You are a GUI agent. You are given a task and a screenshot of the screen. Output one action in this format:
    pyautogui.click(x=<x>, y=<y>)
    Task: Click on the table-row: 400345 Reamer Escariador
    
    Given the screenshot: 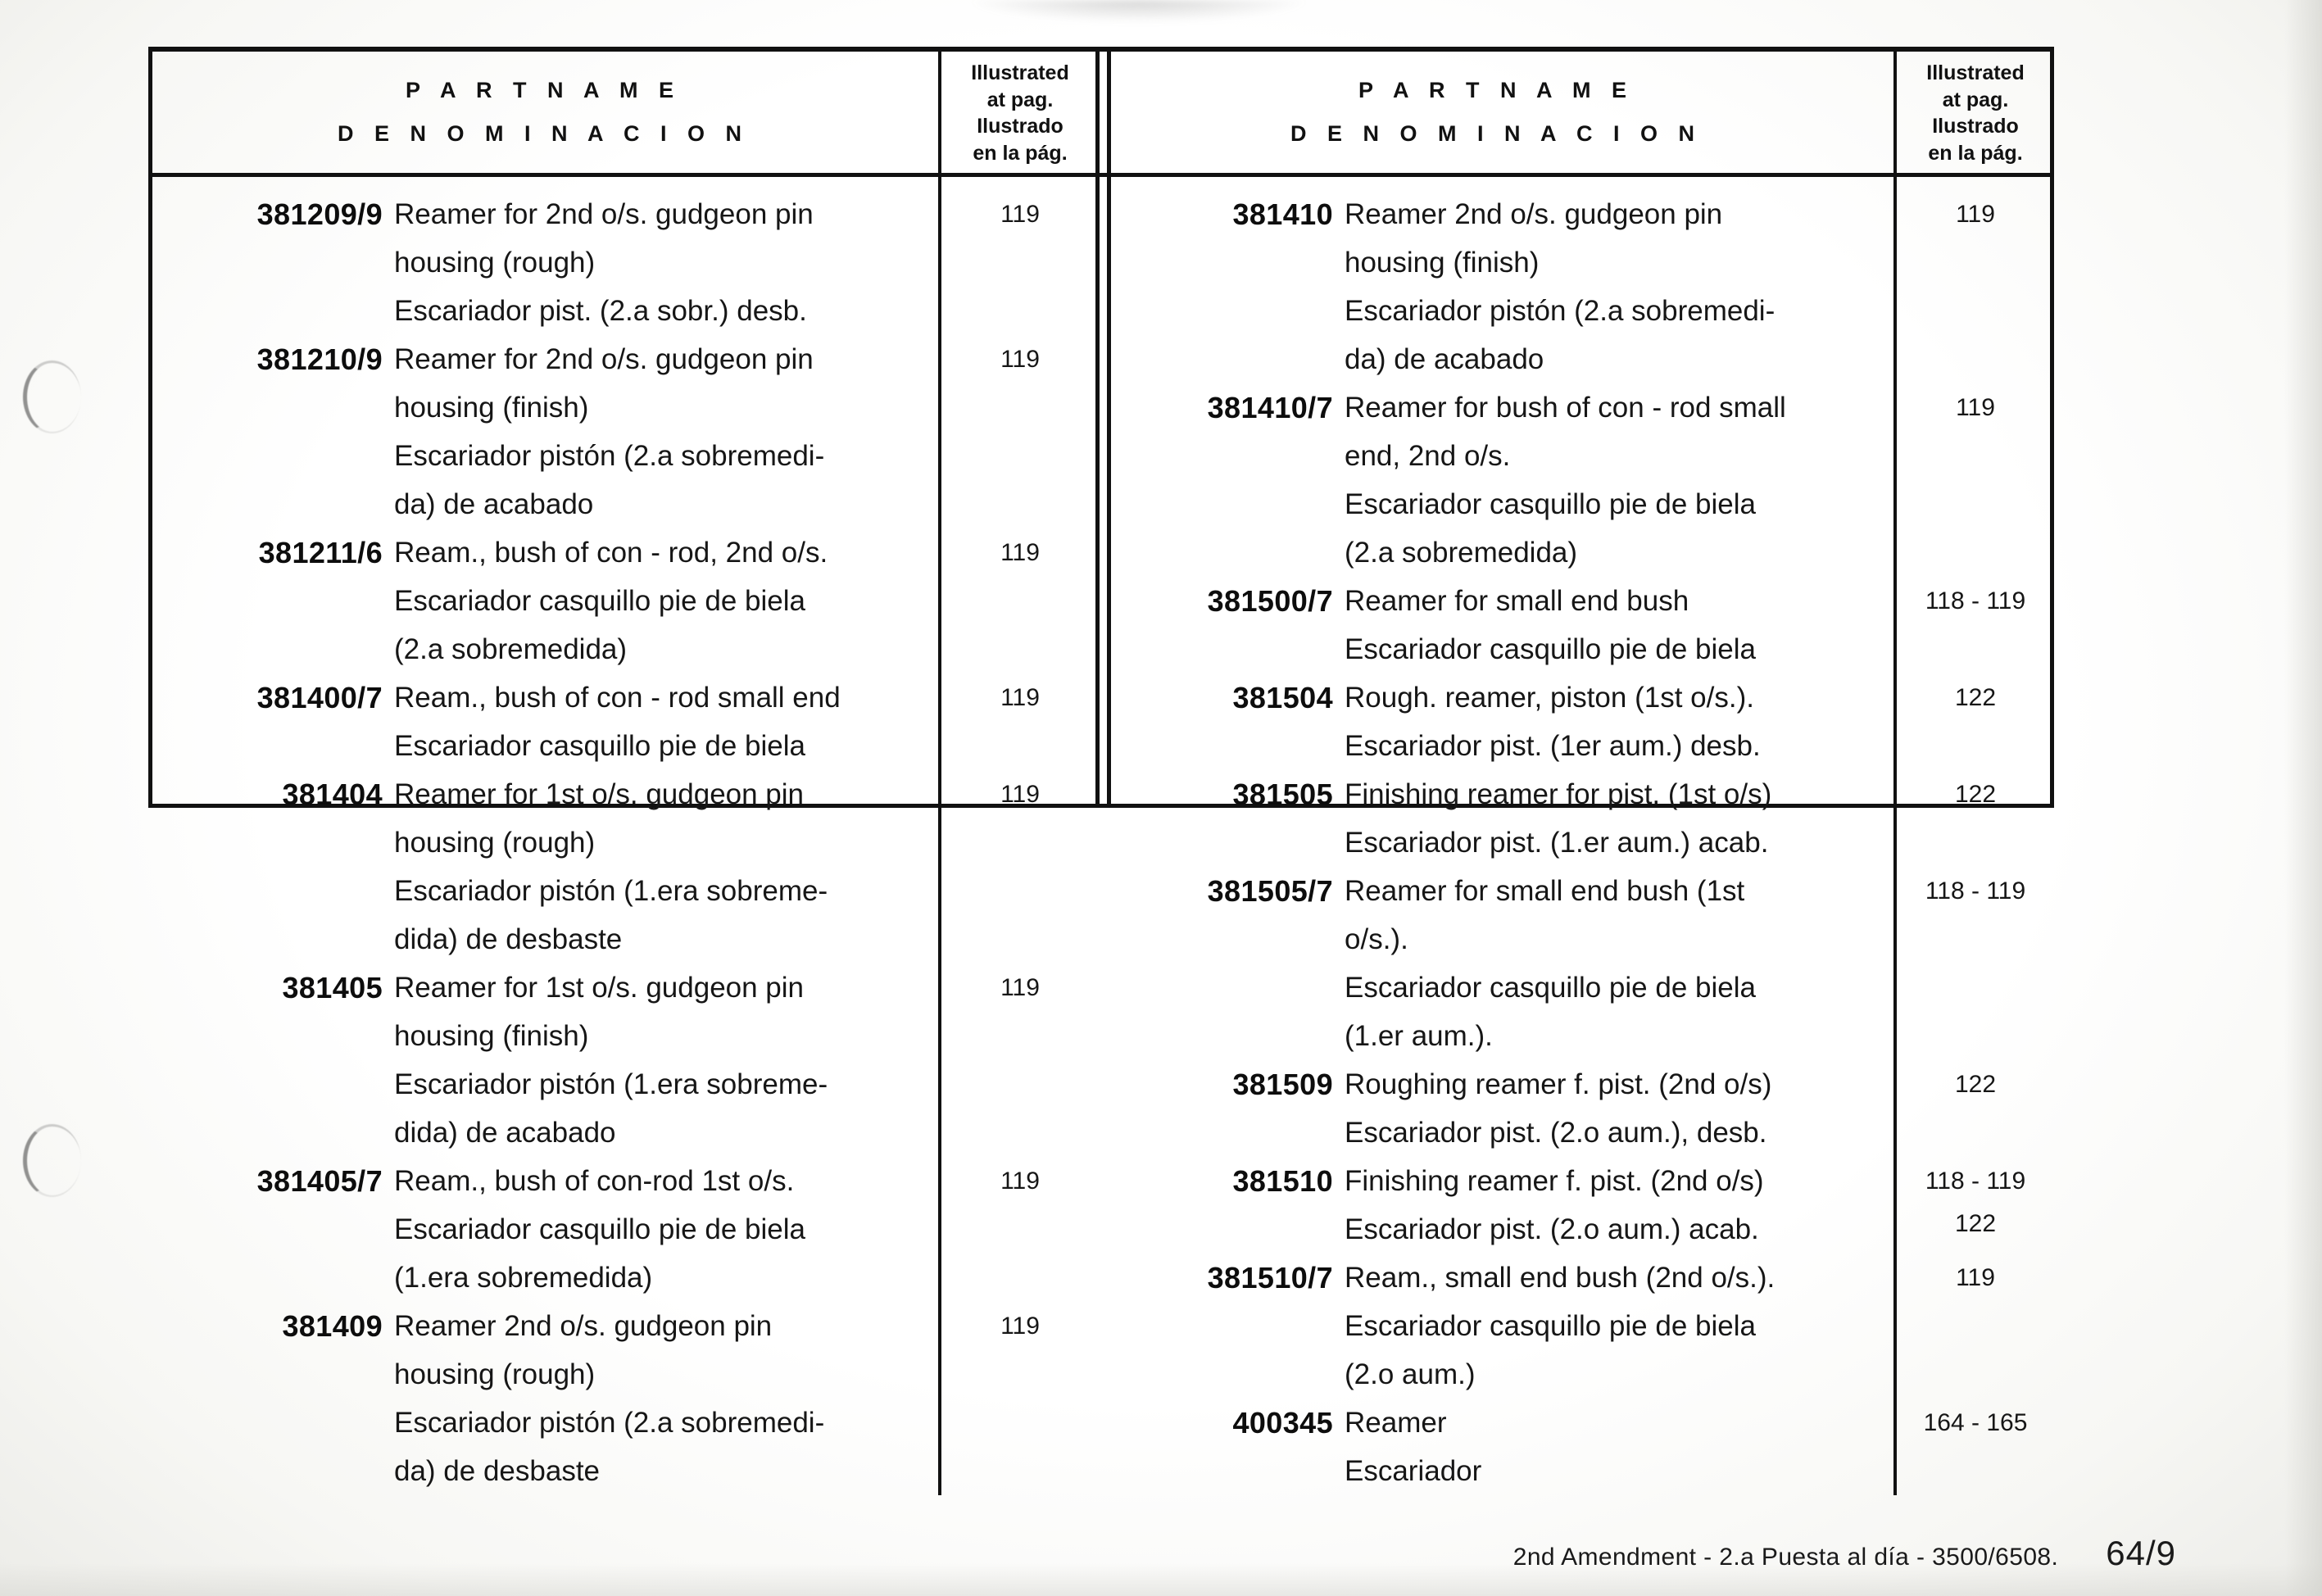 What is the action you would take?
    pyautogui.click(x=1496, y=1447)
    